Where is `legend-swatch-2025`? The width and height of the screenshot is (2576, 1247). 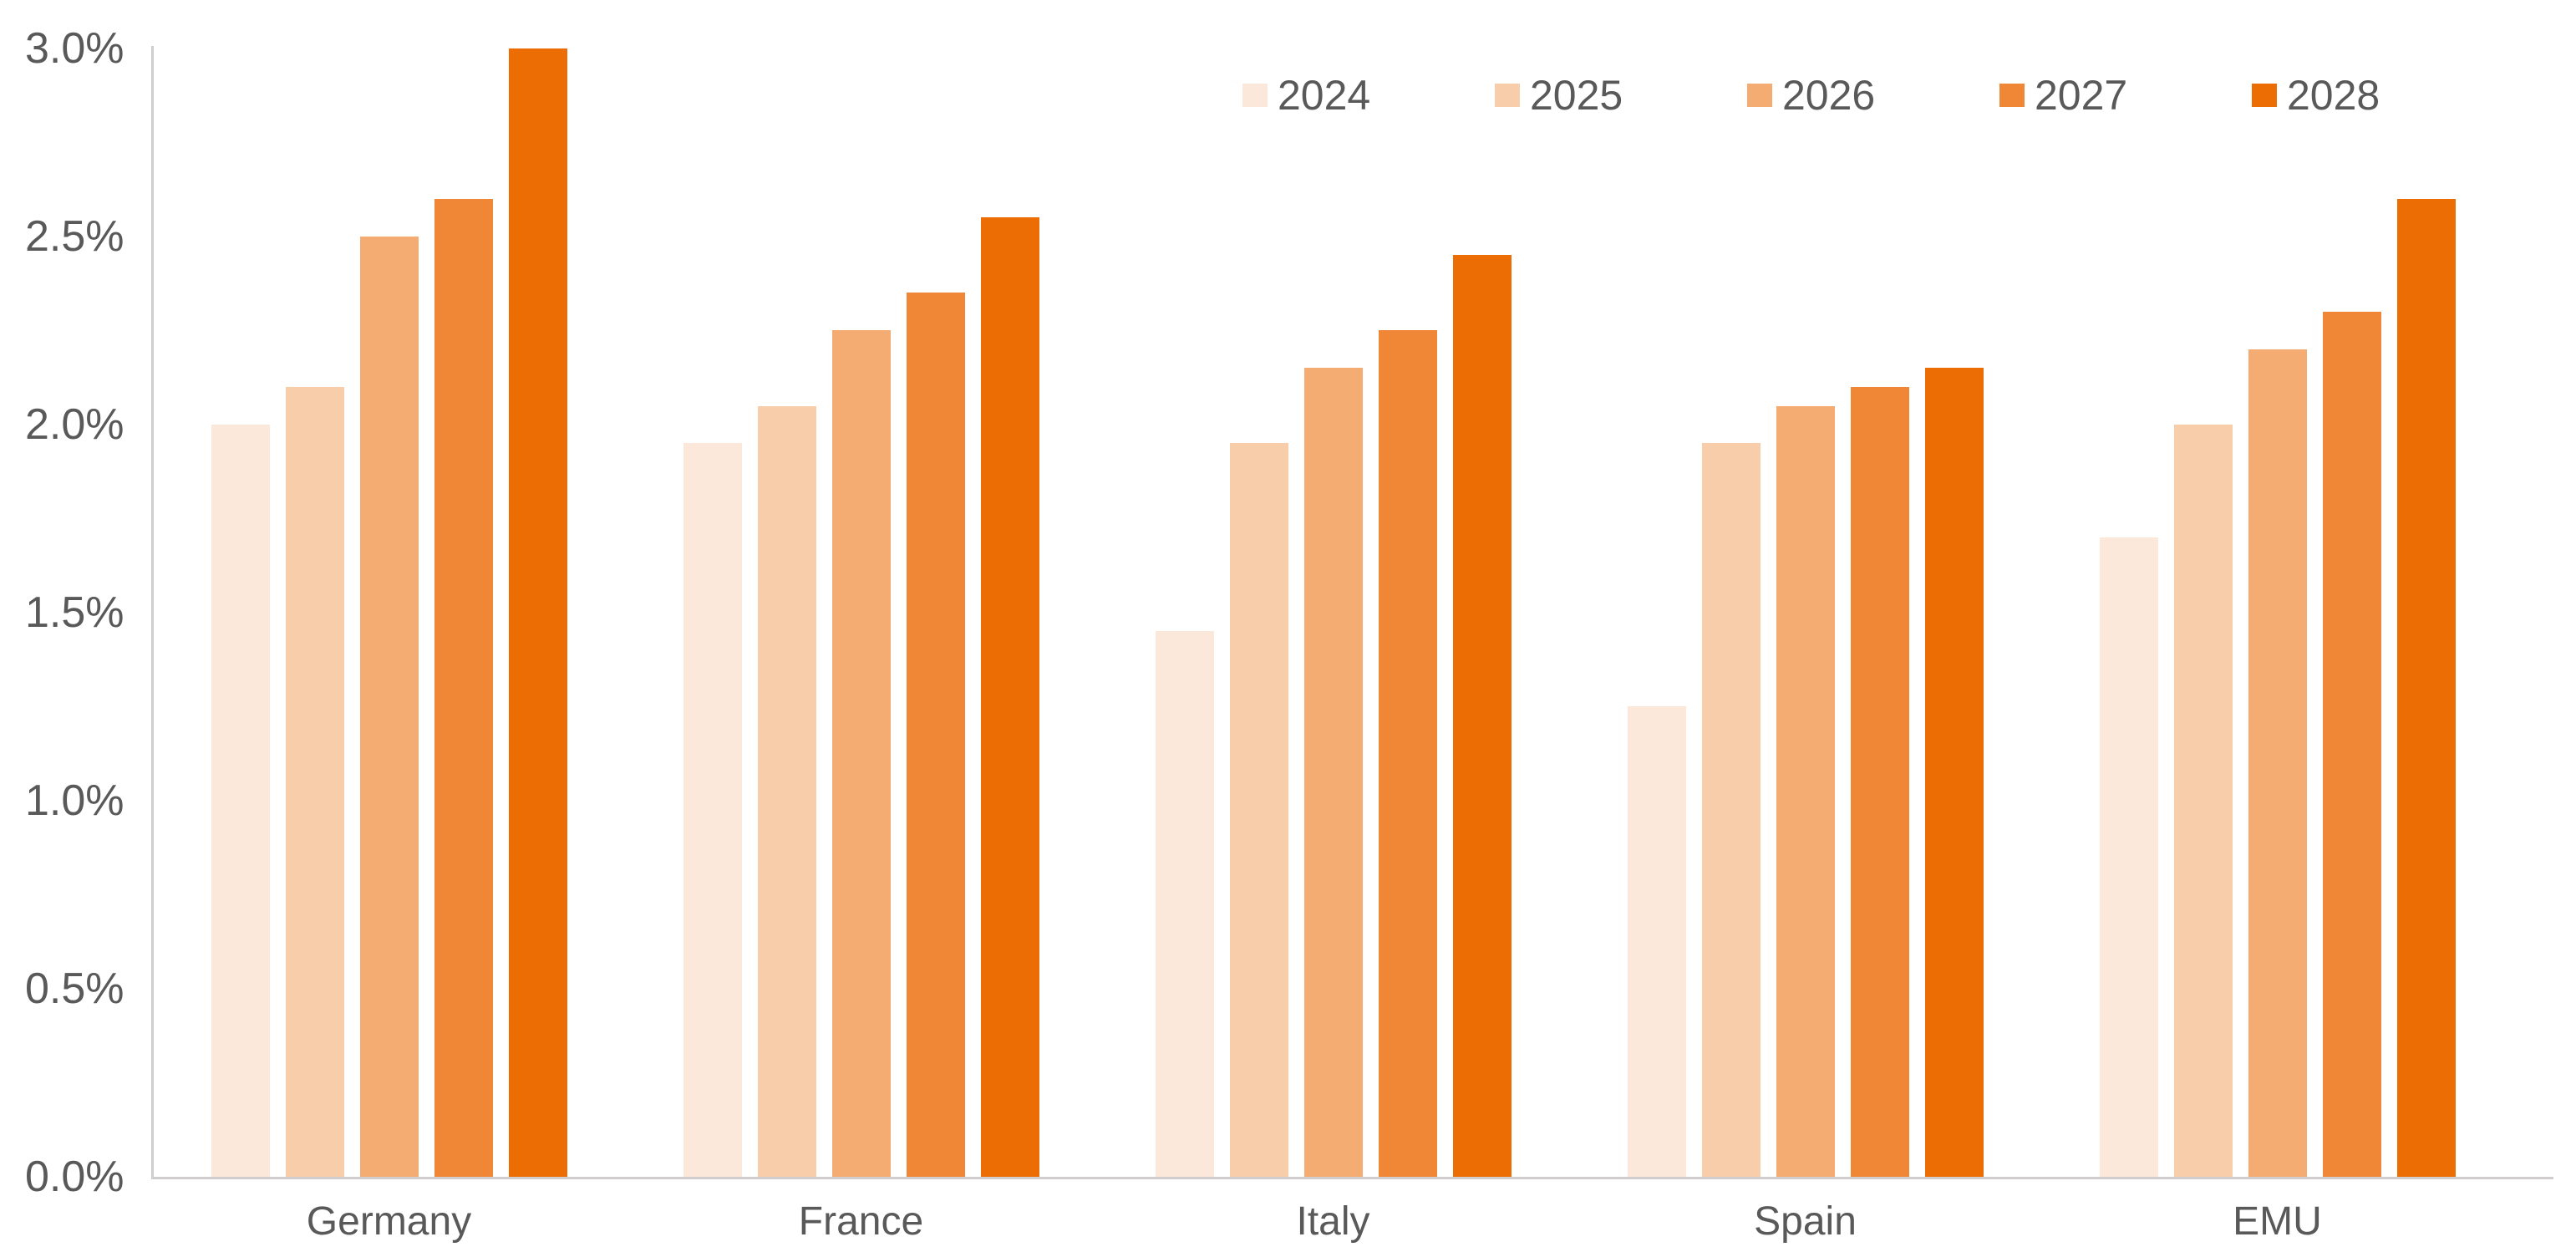
legend-swatch-2025 is located at coordinates (1507, 95).